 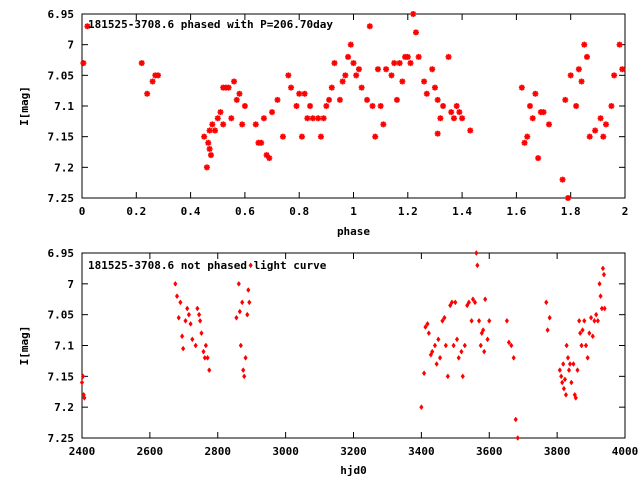 What do you see at coordinates (625, 451) in the screenshot?
I see `x-tick-label: 4000` at bounding box center [625, 451].